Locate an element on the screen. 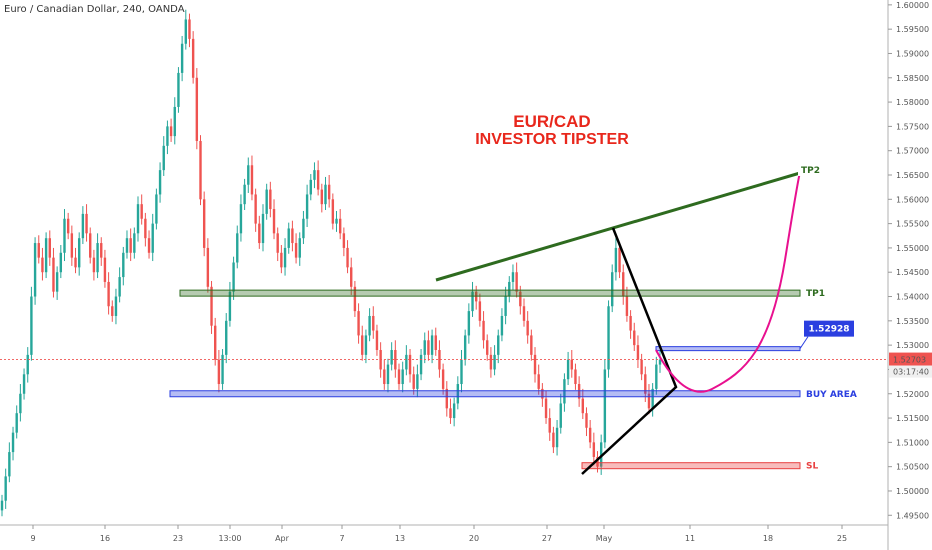  price-tick-label: 1.56000 is located at coordinates (912, 199).